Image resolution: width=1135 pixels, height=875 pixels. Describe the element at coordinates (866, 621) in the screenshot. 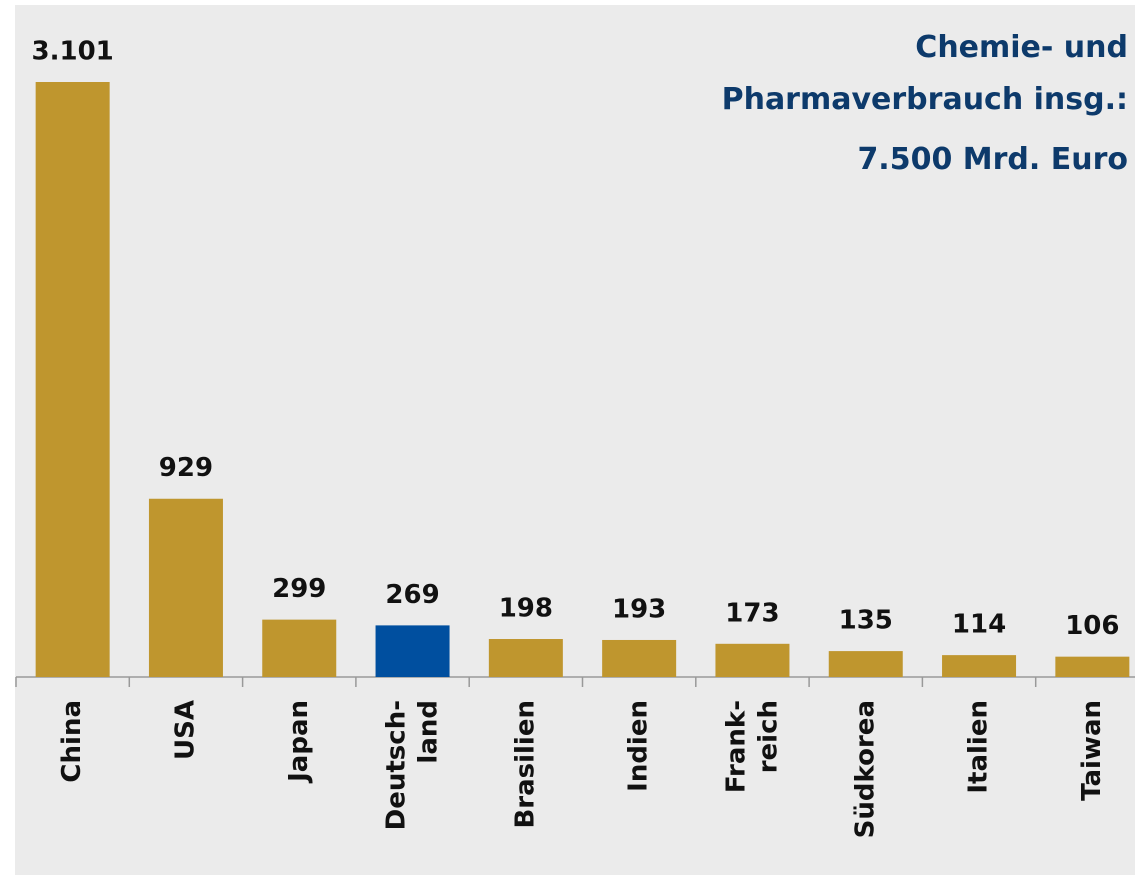

I see `value-label: 135` at that location.